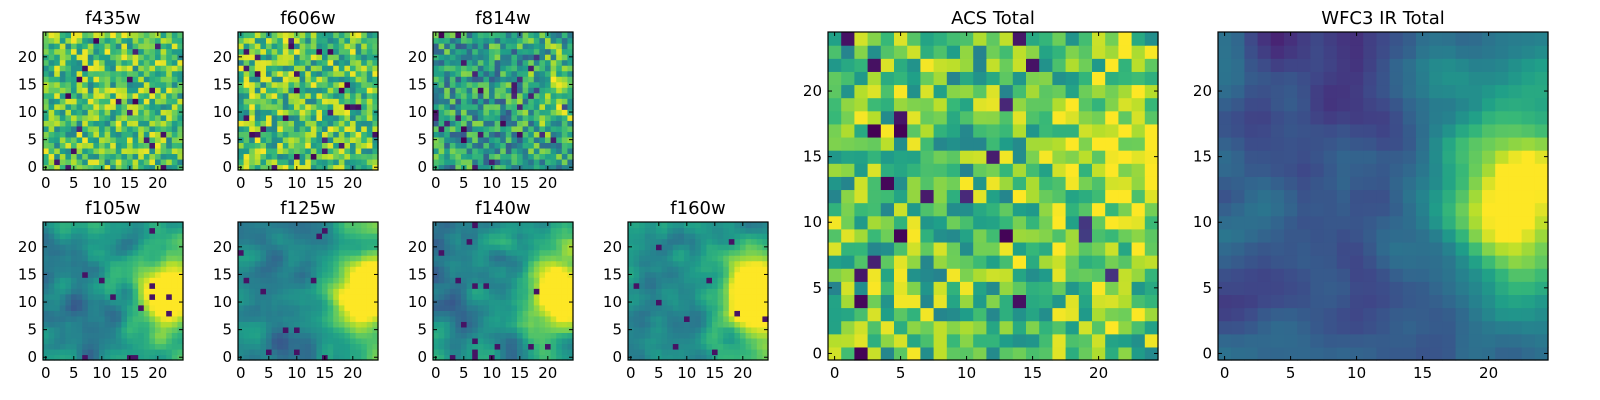 This screenshot has height=400, width=1600. Describe the element at coordinates (422, 167) in the screenshot. I see `y-tick-label: 0` at that location.